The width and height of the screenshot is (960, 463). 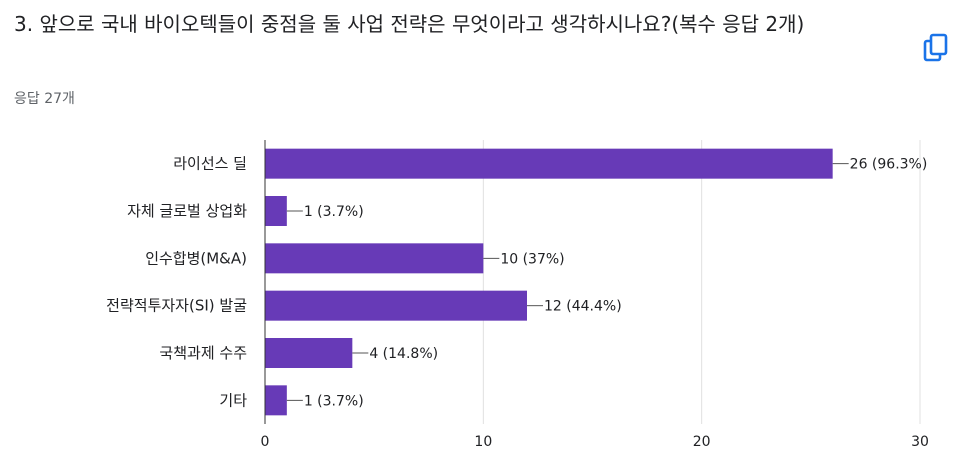 I want to click on data-label: 26 (96.3%), so click(x=889, y=165).